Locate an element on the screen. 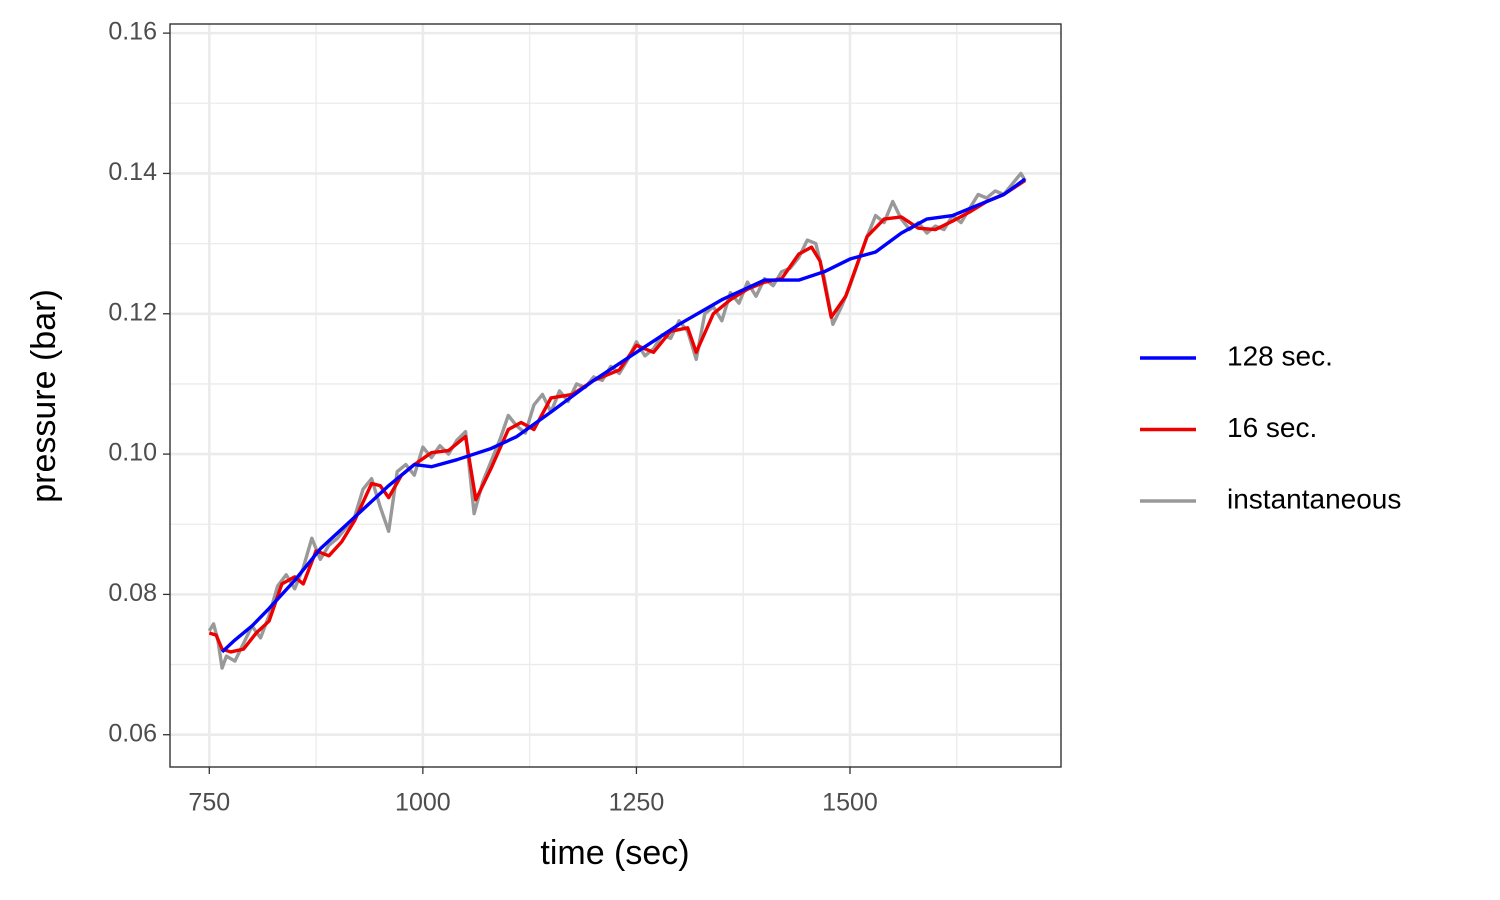  y-tick-label: 0.12 is located at coordinates (132, 312).